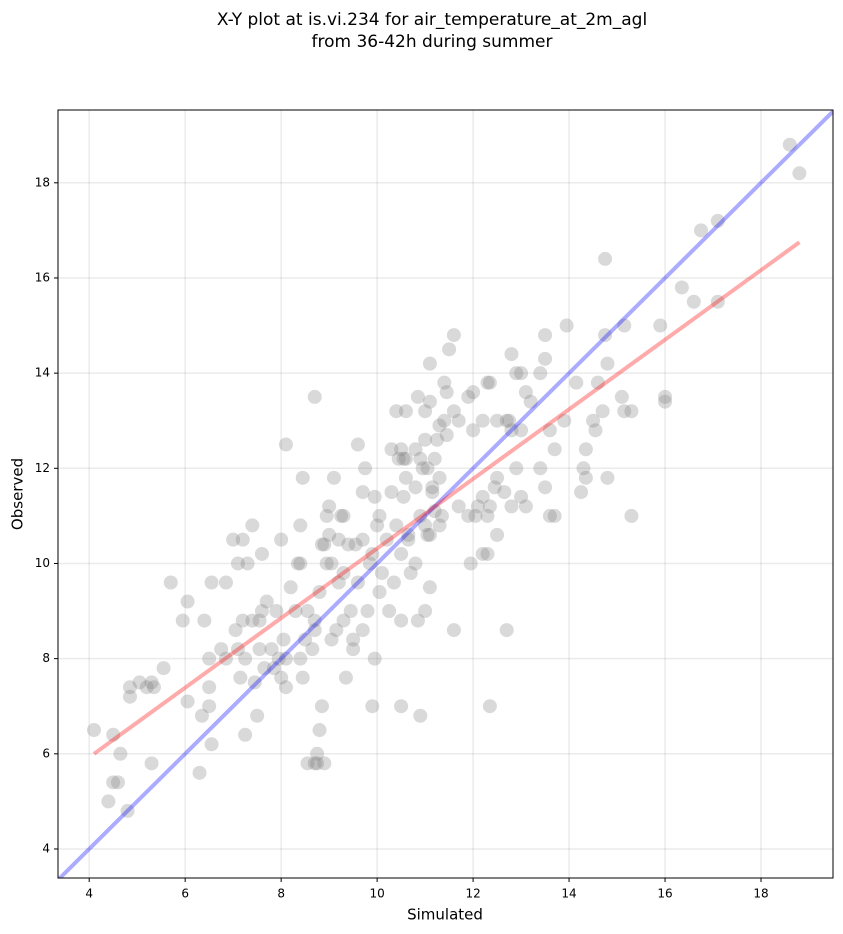 This screenshot has width=843, height=934. What do you see at coordinates (185, 894) in the screenshot?
I see `x-tick-label: 6` at bounding box center [185, 894].